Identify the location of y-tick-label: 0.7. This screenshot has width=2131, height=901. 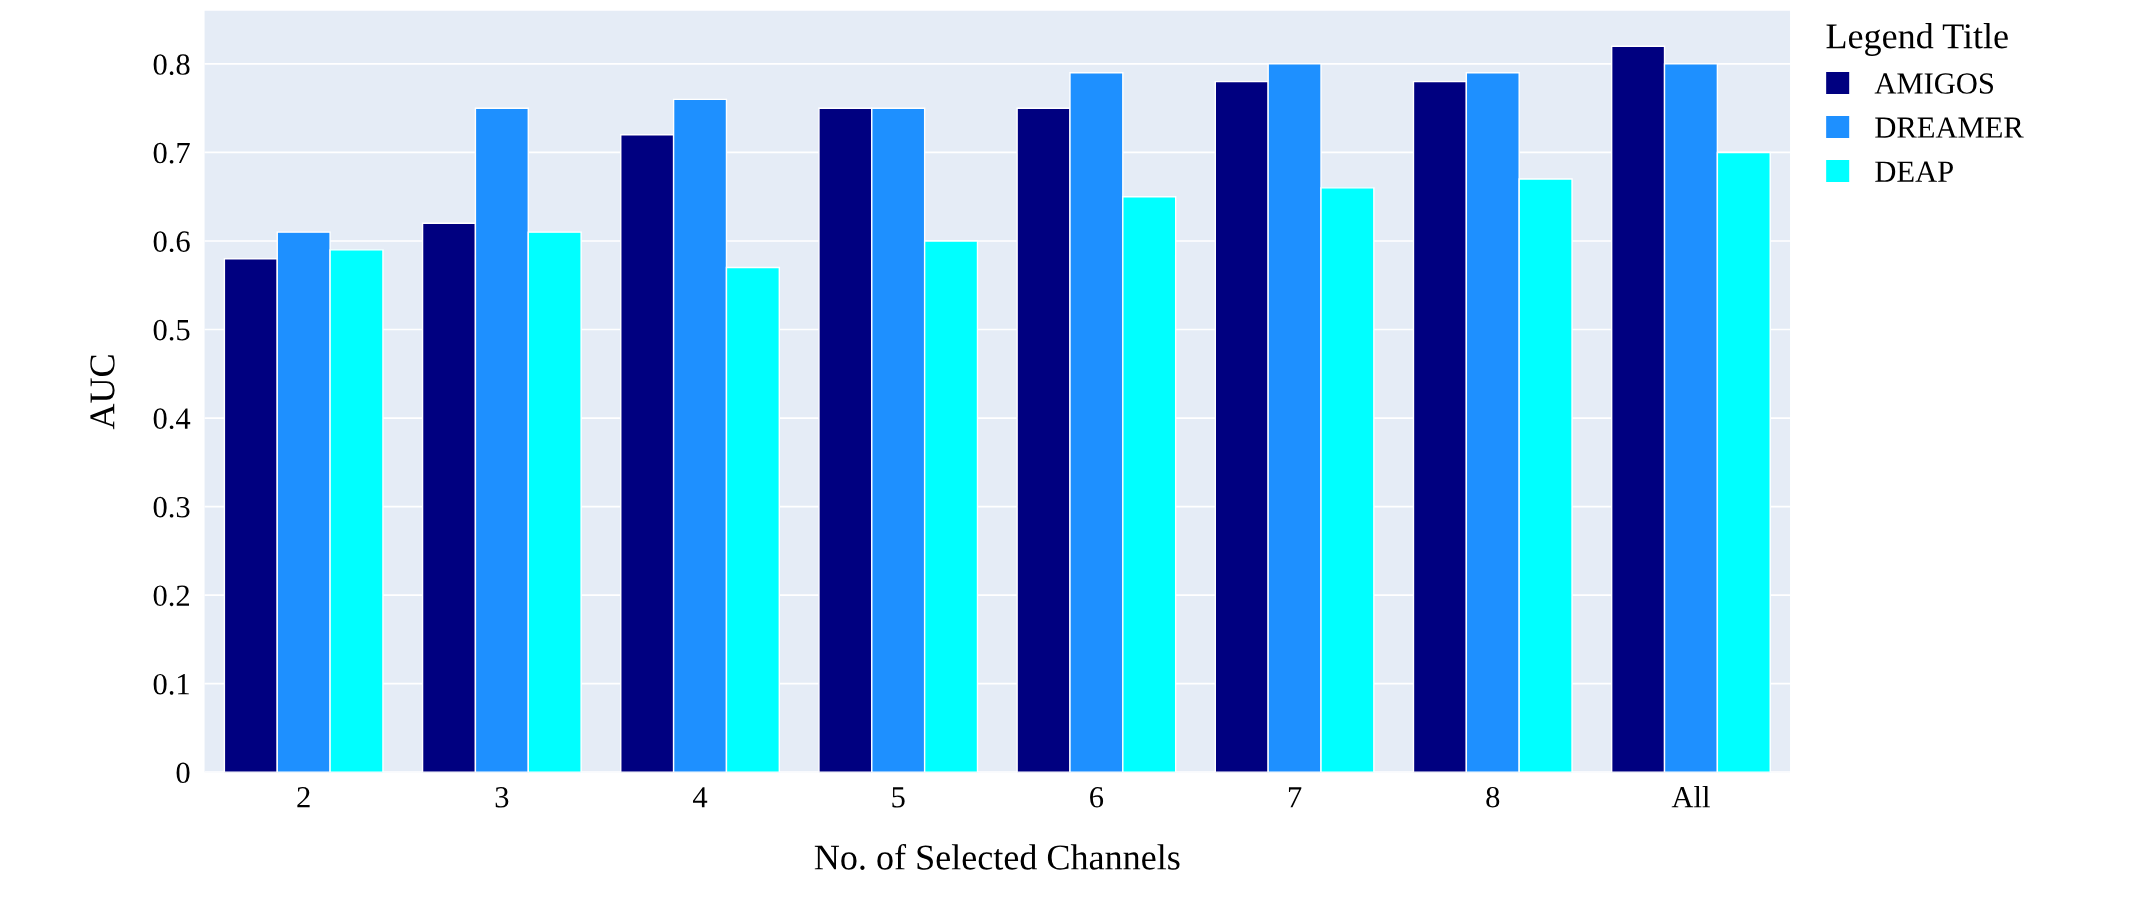
(171, 153).